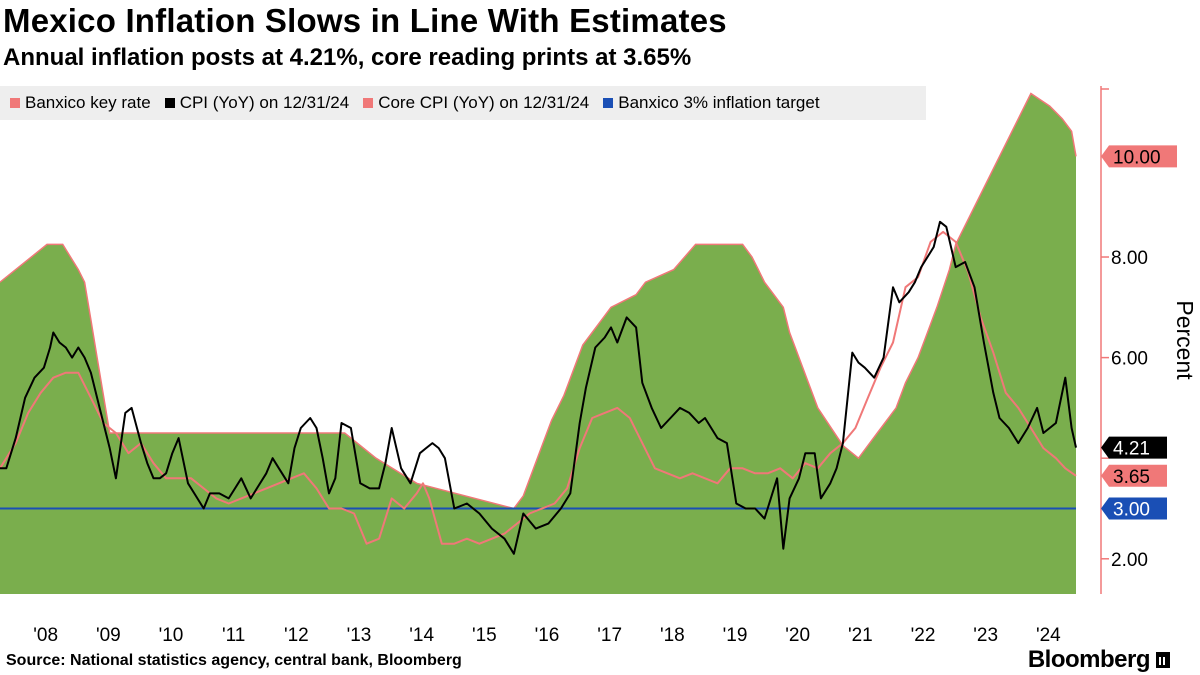  Describe the element at coordinates (1185, 340) in the screenshot. I see `y-axis-title: Percent` at that location.